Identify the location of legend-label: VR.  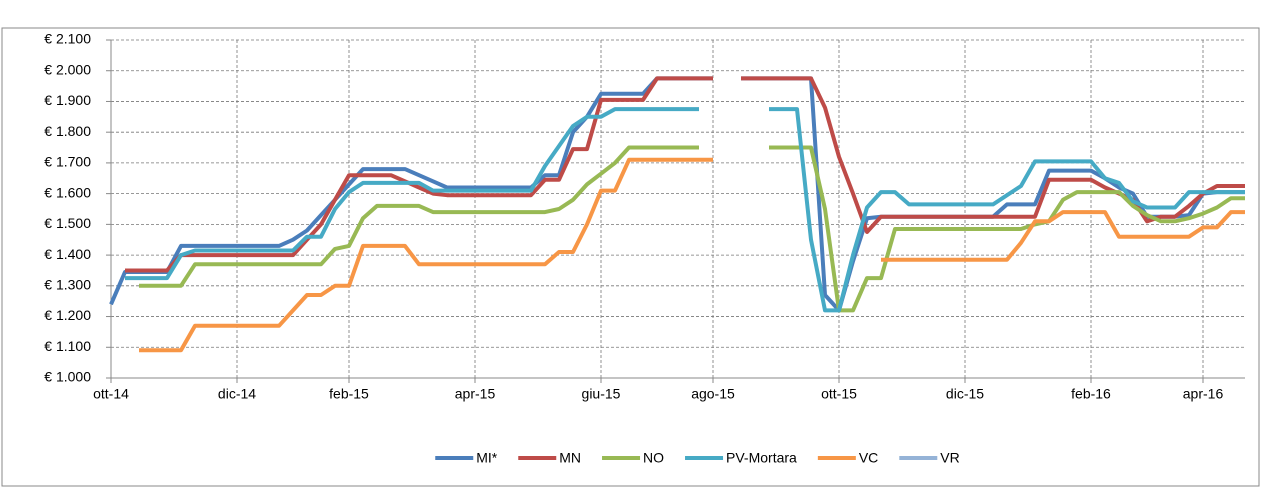
(949, 458).